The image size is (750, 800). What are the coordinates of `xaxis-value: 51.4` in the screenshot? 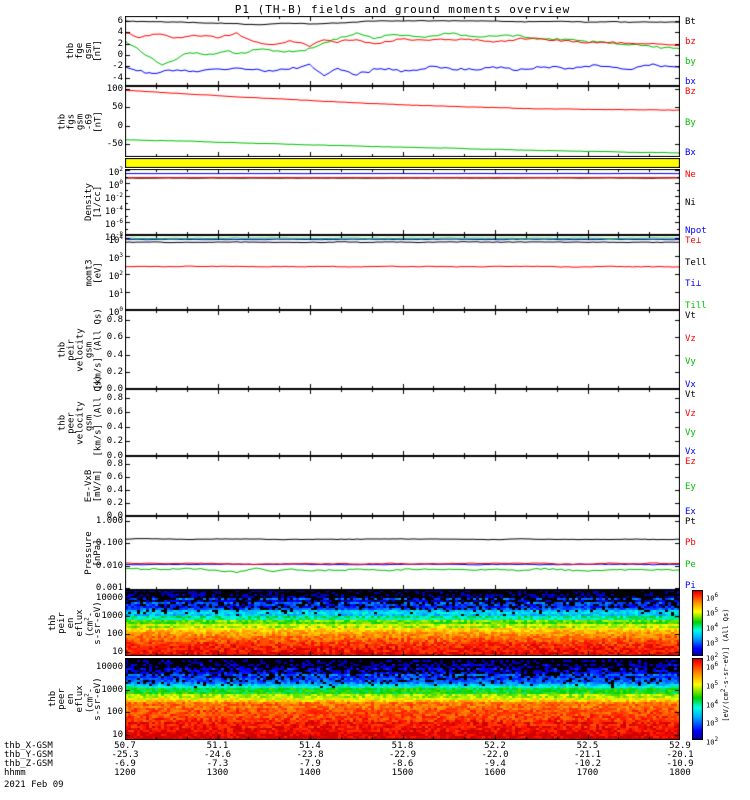 It's located at (310, 746).